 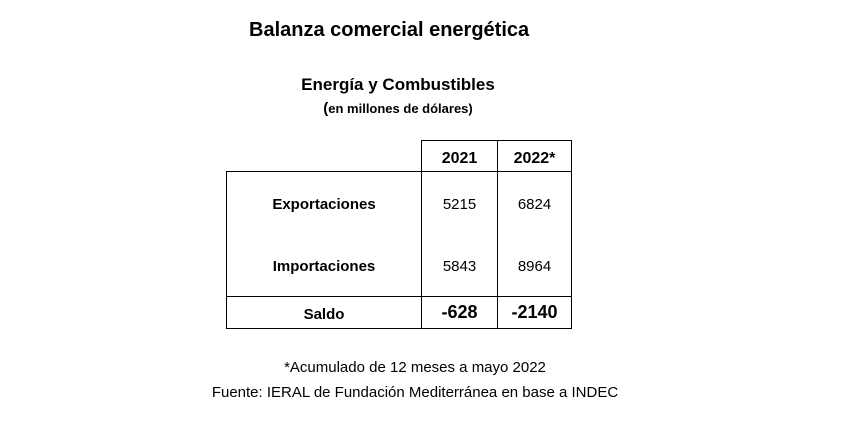 I want to click on column-header-2022: 2022*, so click(x=534, y=158).